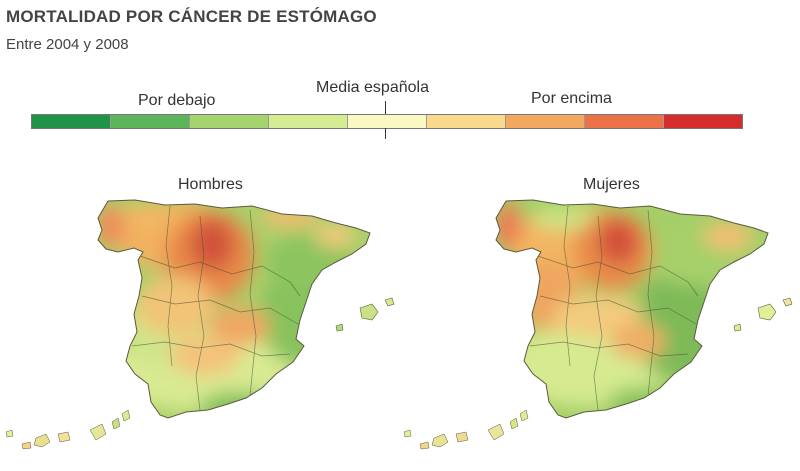 This screenshot has width=800, height=471. I want to click on canary-islands-women, so click(466, 429).